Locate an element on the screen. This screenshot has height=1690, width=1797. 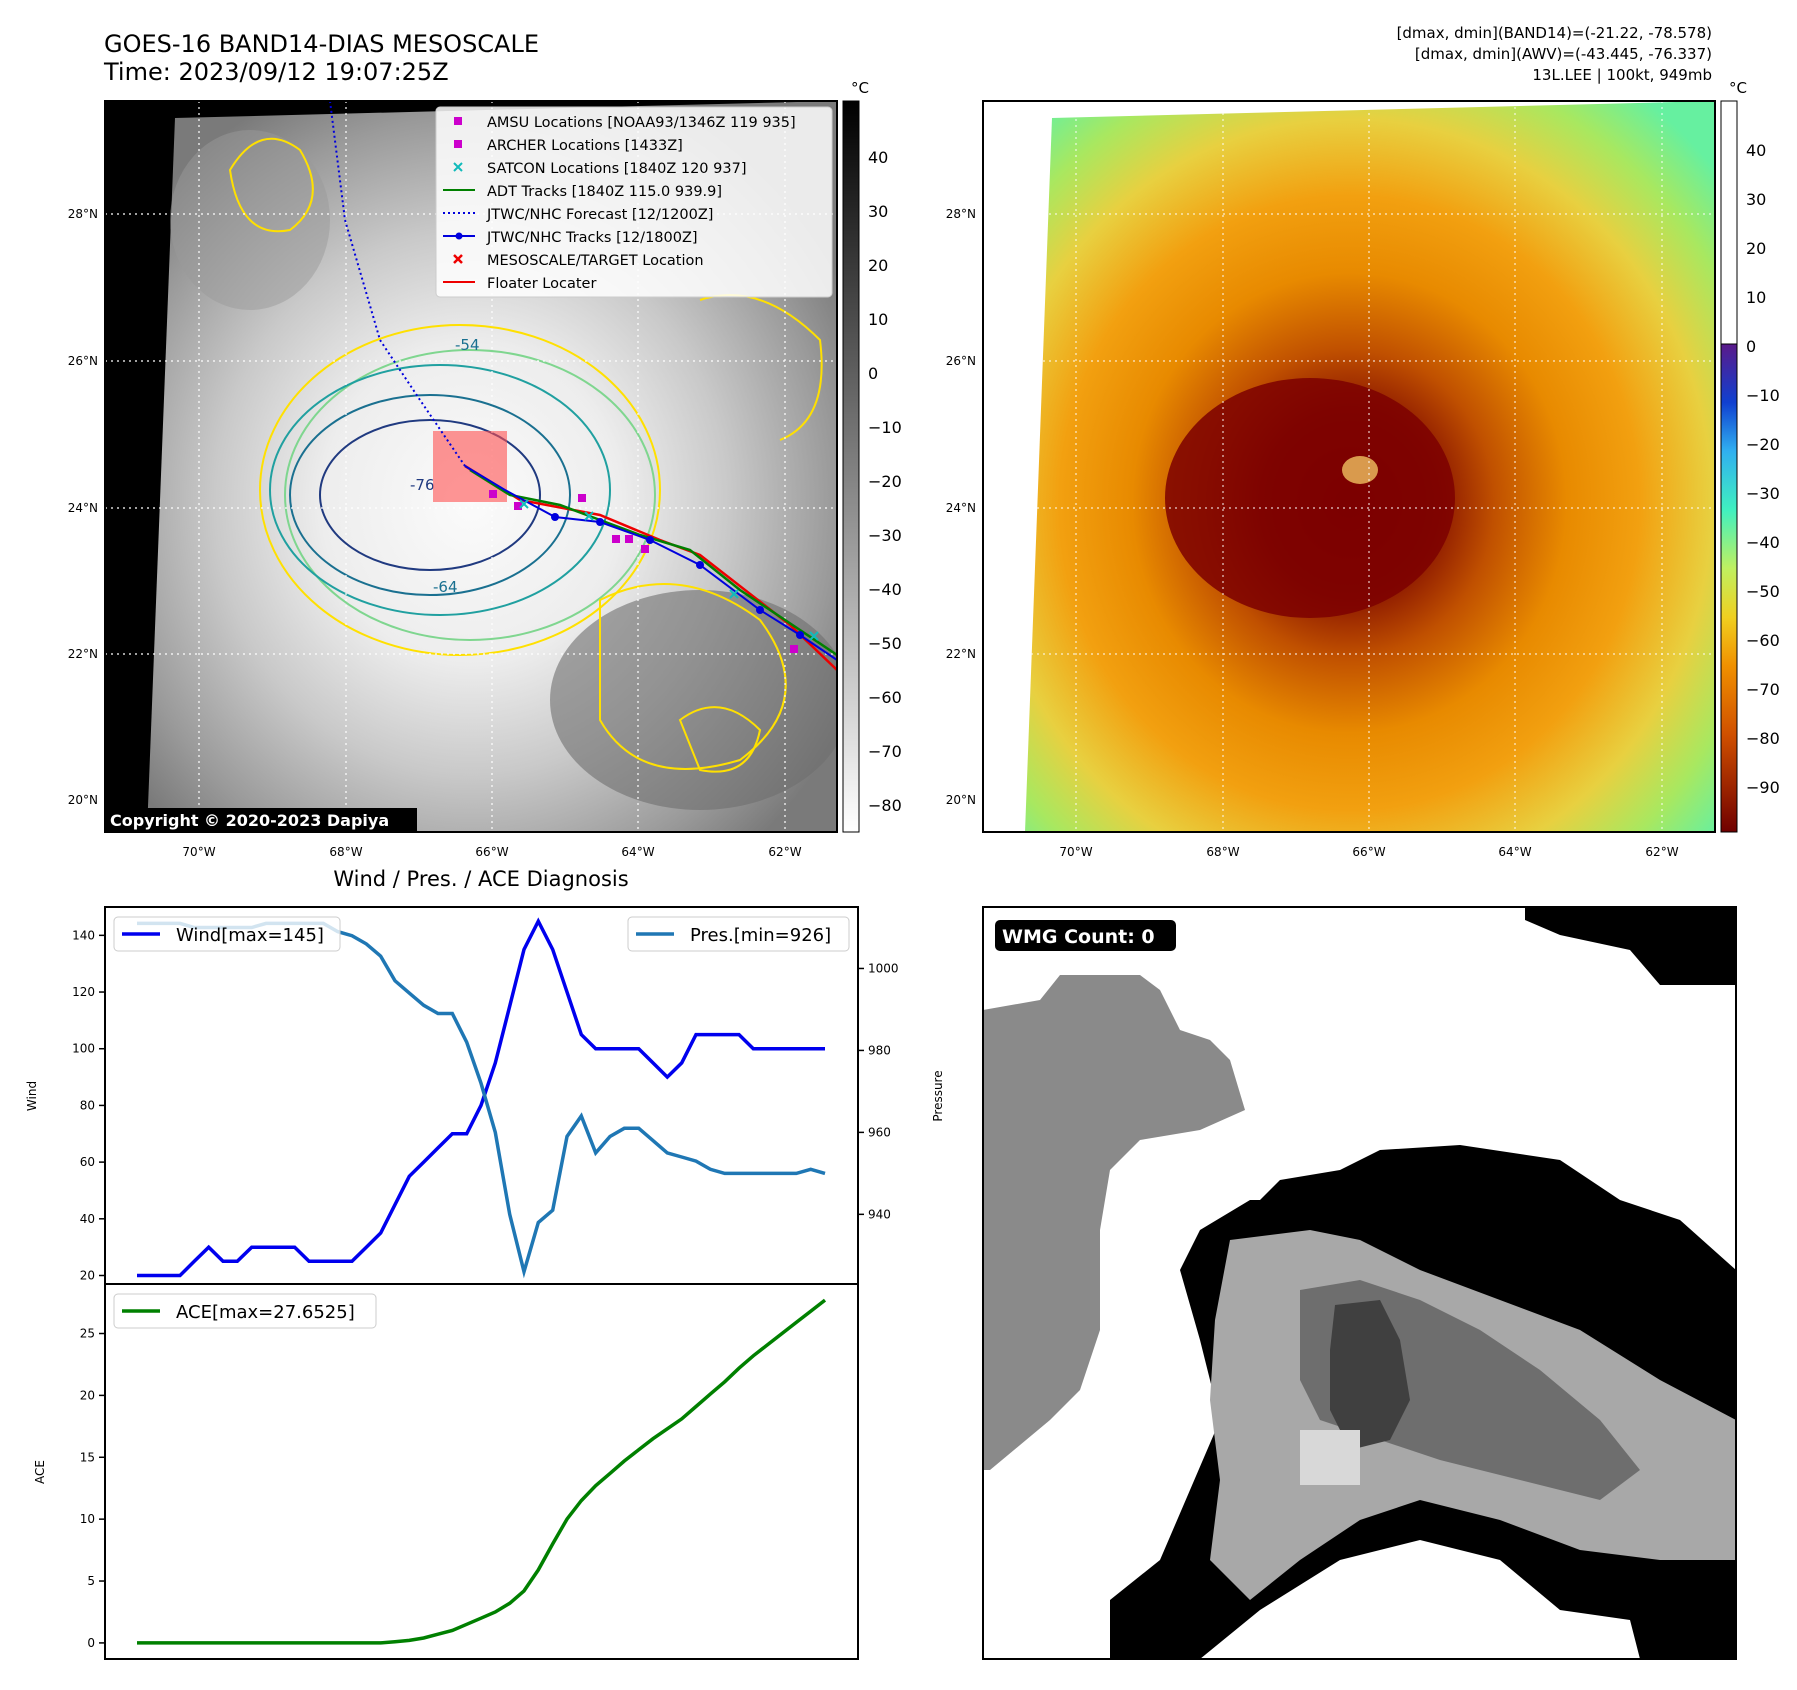
contour-label: -76 is located at coordinates (422, 485).